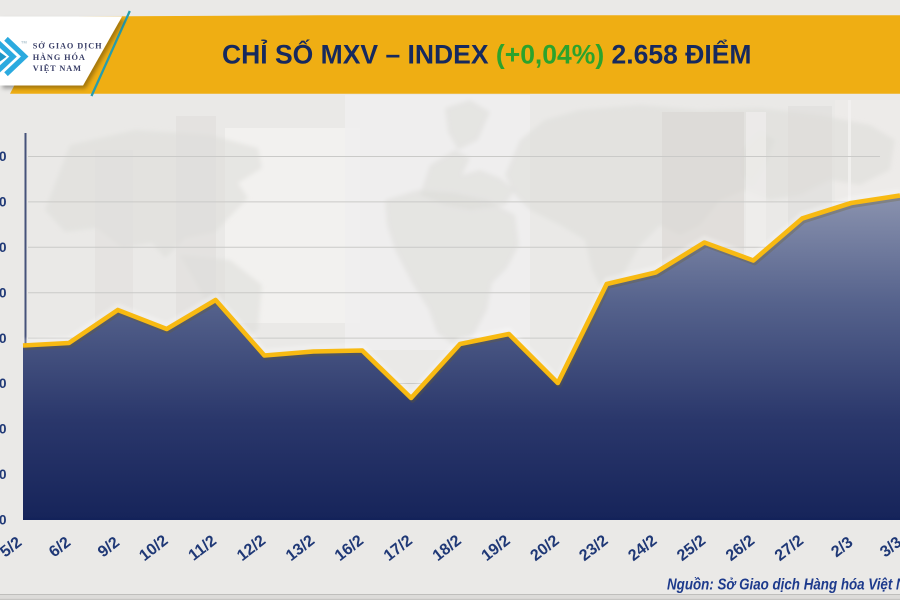  I want to click on svg-text: TM, so click(24, 42).